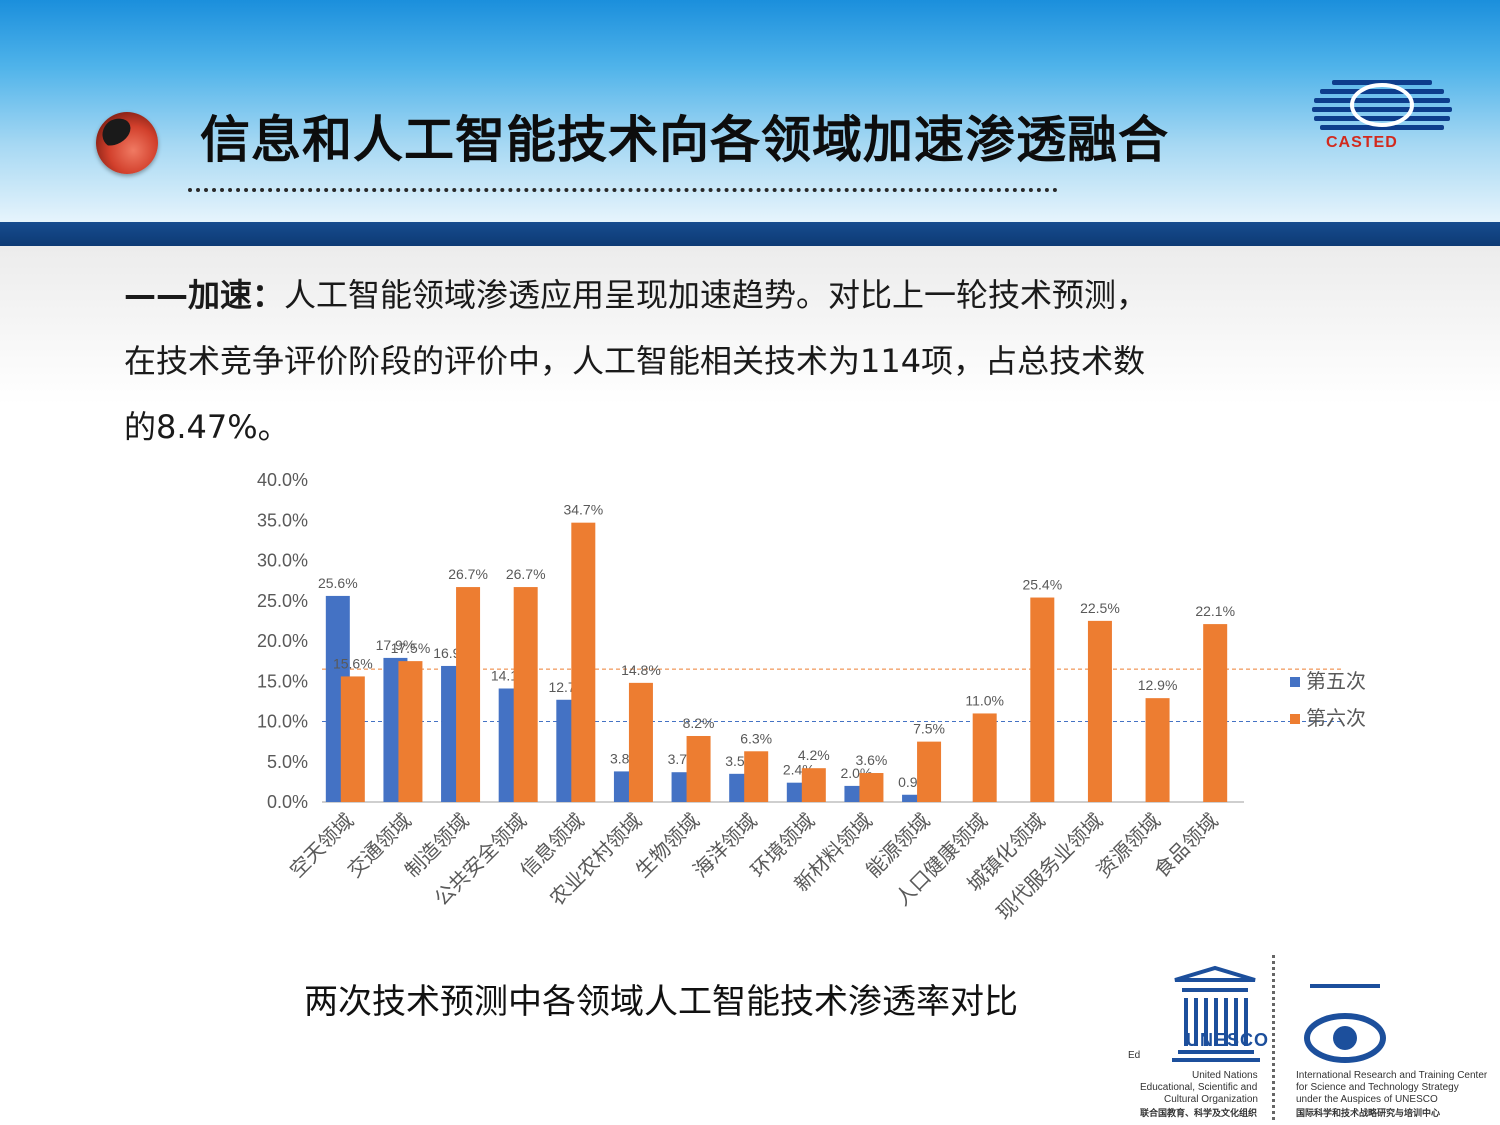 The height and width of the screenshot is (1125, 1500). Describe the element at coordinates (699, 723) in the screenshot. I see `data-label: 8.2%` at that location.